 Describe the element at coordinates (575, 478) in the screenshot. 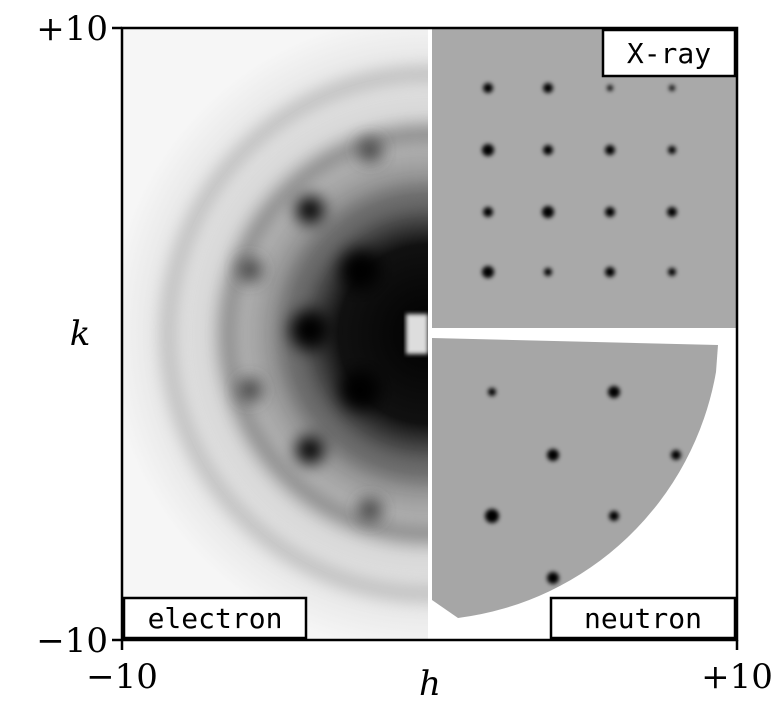

I see `neutron-pattern` at that location.